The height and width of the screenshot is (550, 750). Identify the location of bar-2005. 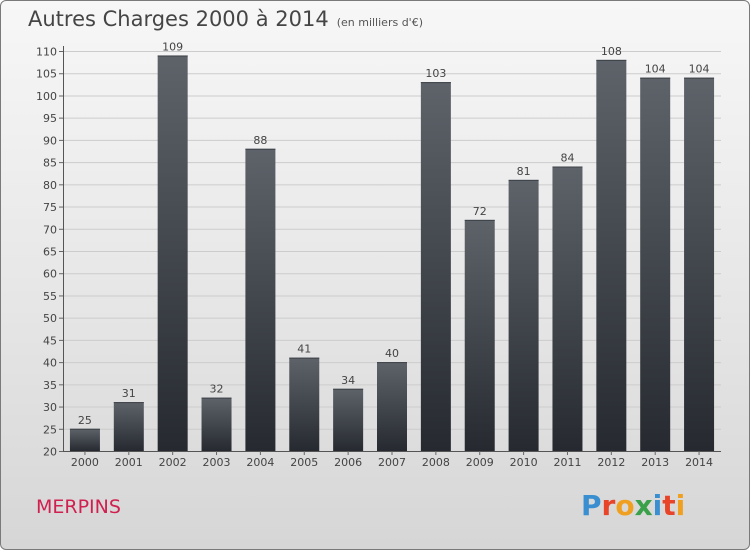
(304, 404).